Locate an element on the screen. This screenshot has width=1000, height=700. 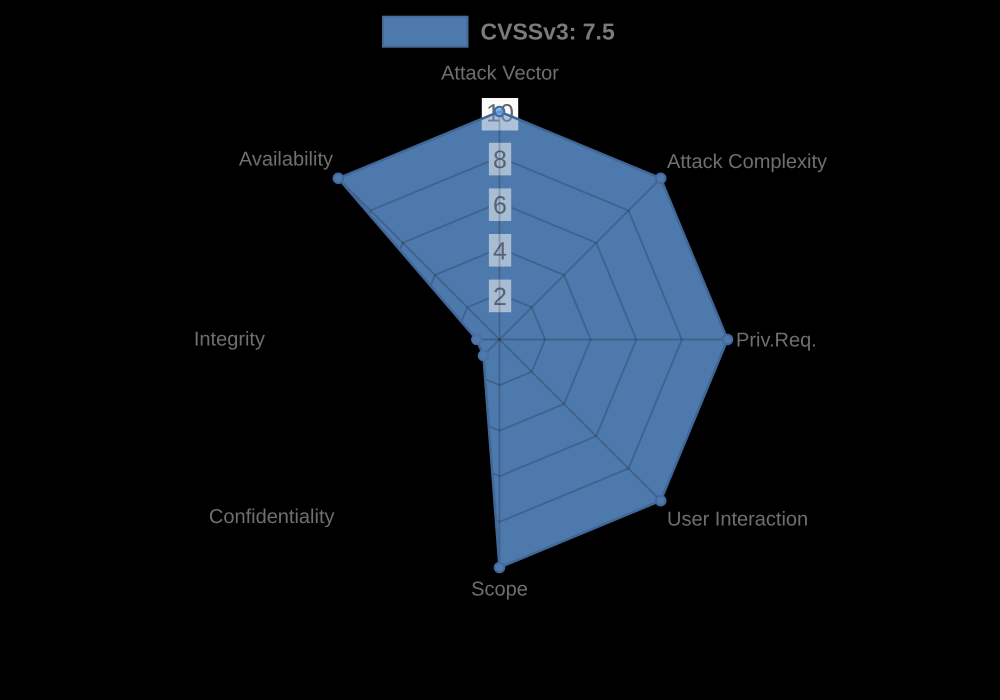
svg-text: Priv.Req. is located at coordinates (776, 341).